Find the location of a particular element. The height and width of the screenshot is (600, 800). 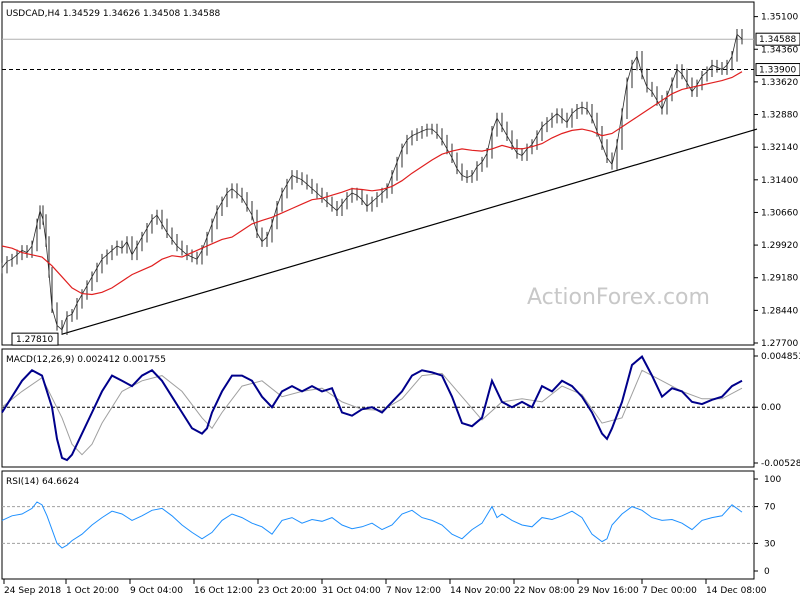

price-y-tick-label: 1.35100 is located at coordinates (779, 18).